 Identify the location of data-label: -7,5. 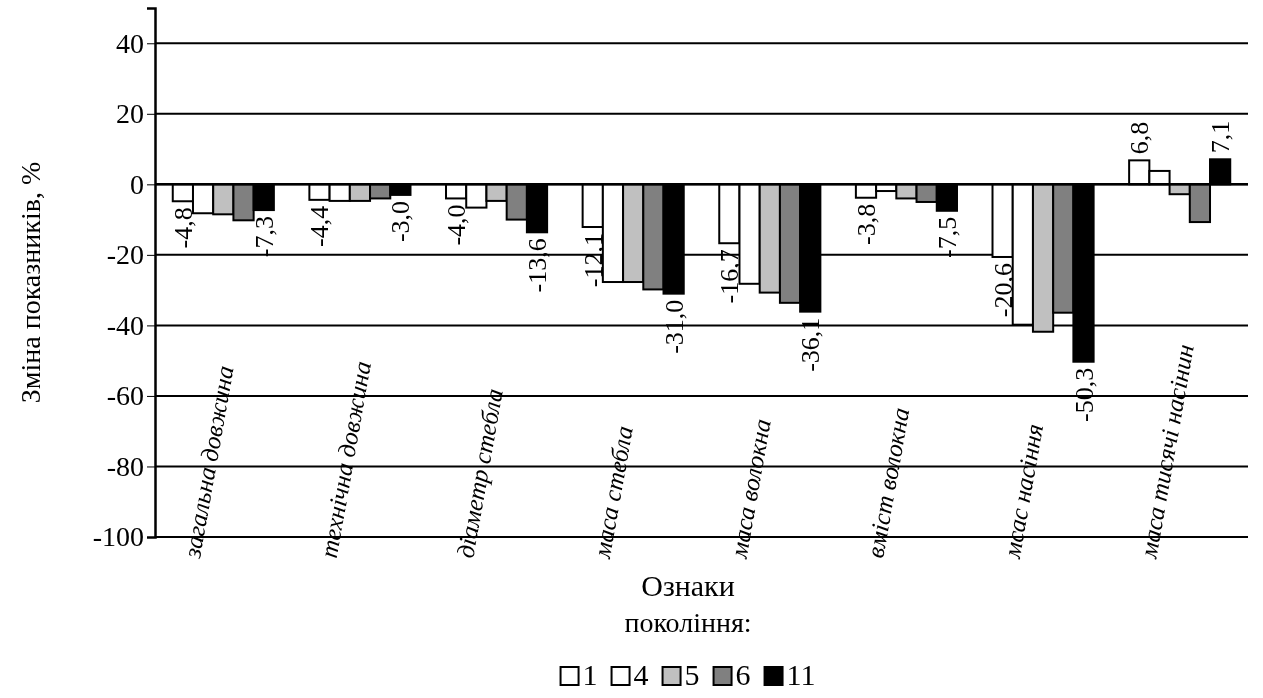
(947, 237).